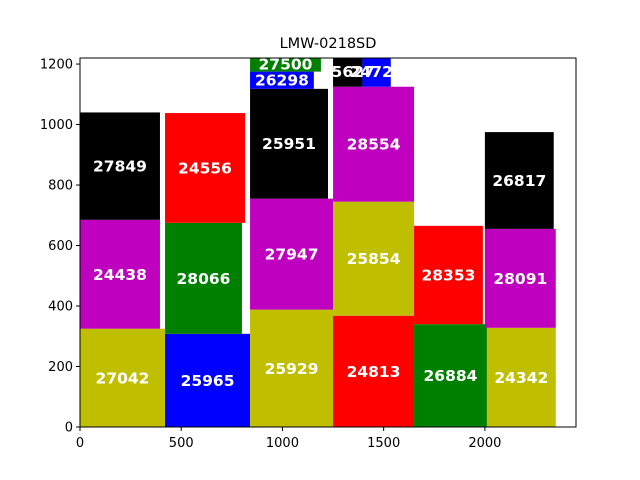  I want to click on bar-label-26817: 26817, so click(519, 181).